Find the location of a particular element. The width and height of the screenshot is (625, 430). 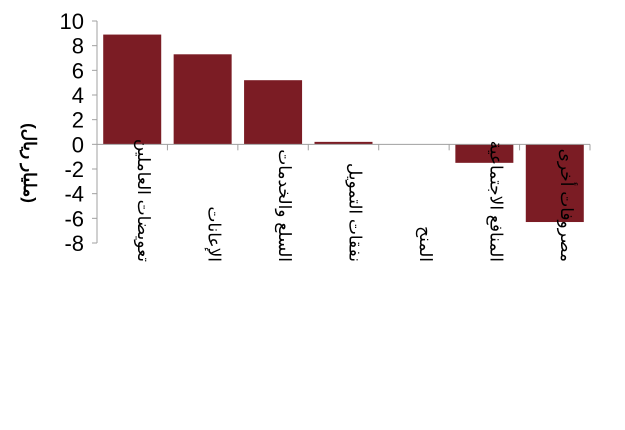

x-tick-label: المنافع الاجتماعية is located at coordinates (495, 201).